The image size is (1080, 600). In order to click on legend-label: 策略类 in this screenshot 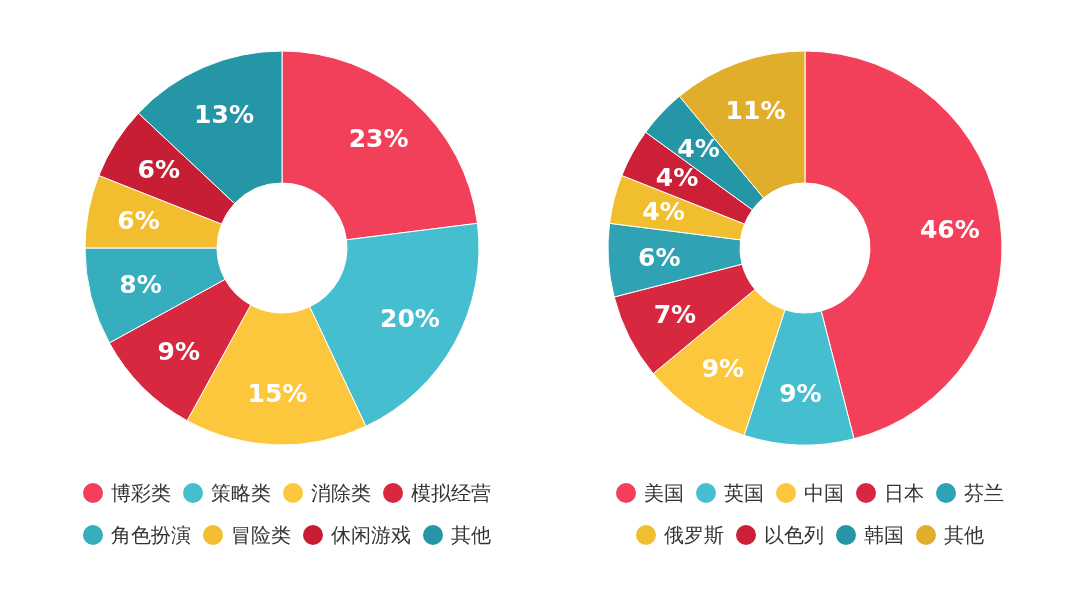, I will do `click(241, 493)`.